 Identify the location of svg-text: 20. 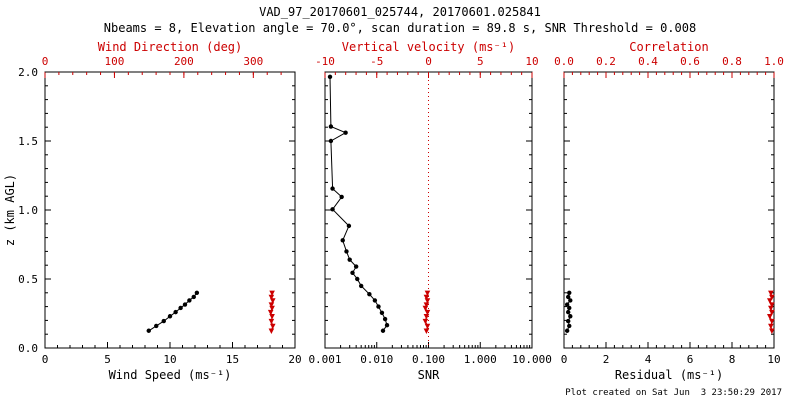
(294, 359).